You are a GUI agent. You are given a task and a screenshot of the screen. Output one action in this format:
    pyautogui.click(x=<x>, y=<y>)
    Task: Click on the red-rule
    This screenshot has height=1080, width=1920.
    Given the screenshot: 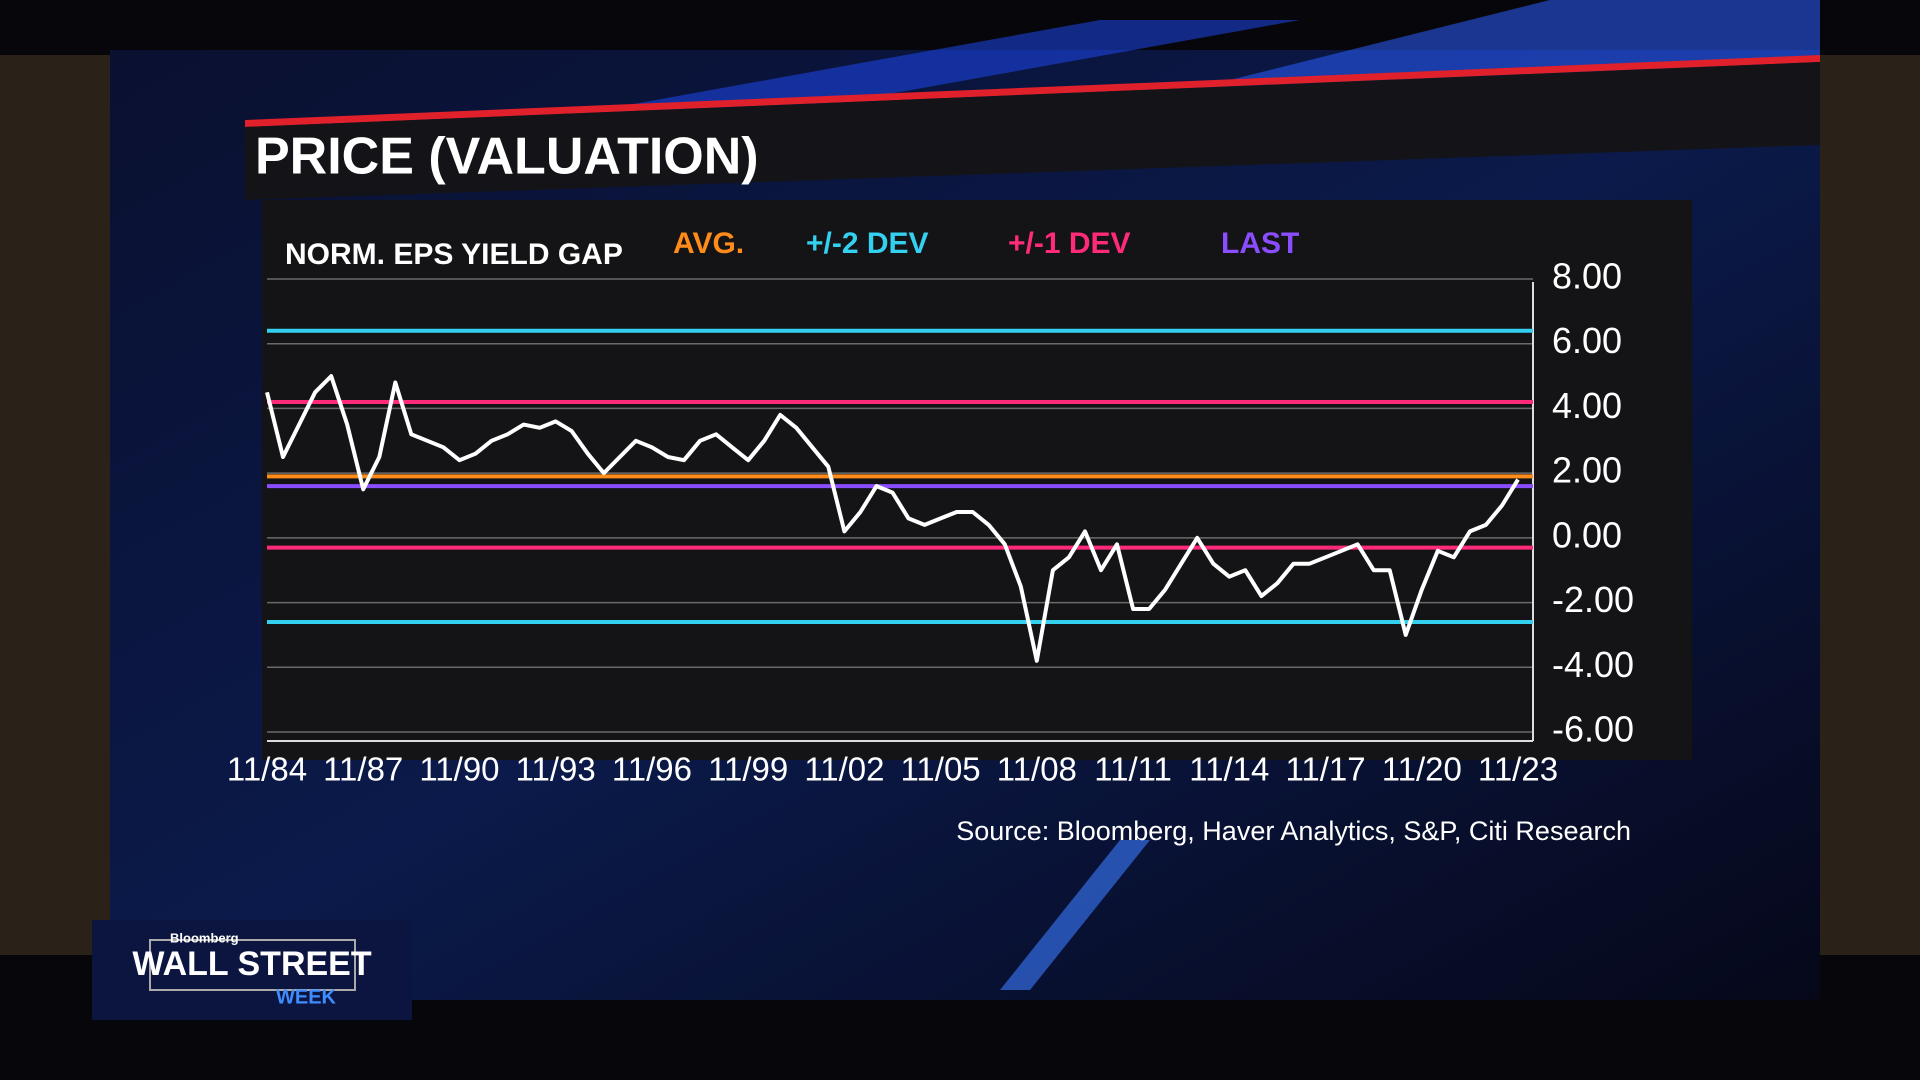 What is the action you would take?
    pyautogui.click(x=1032, y=91)
    